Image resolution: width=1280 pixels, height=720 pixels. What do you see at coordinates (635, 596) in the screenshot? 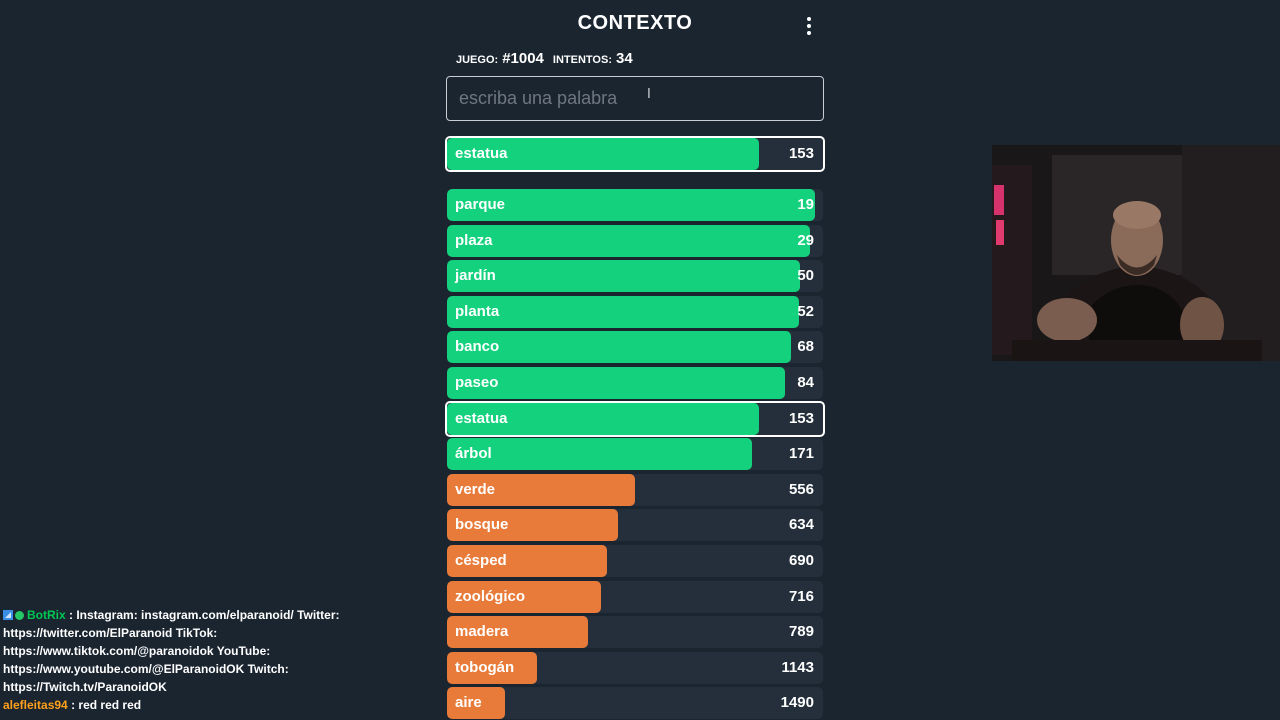
I see `guess-row: zoológico 716` at bounding box center [635, 596].